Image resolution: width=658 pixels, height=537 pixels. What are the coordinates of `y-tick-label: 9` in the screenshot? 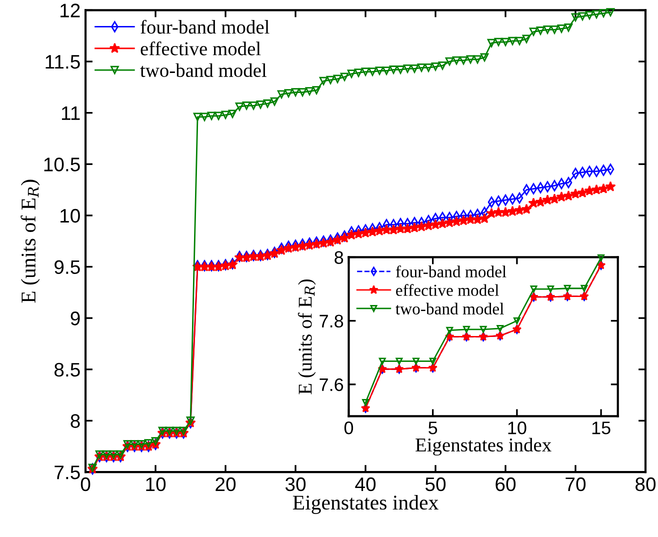 It's located at (75, 319).